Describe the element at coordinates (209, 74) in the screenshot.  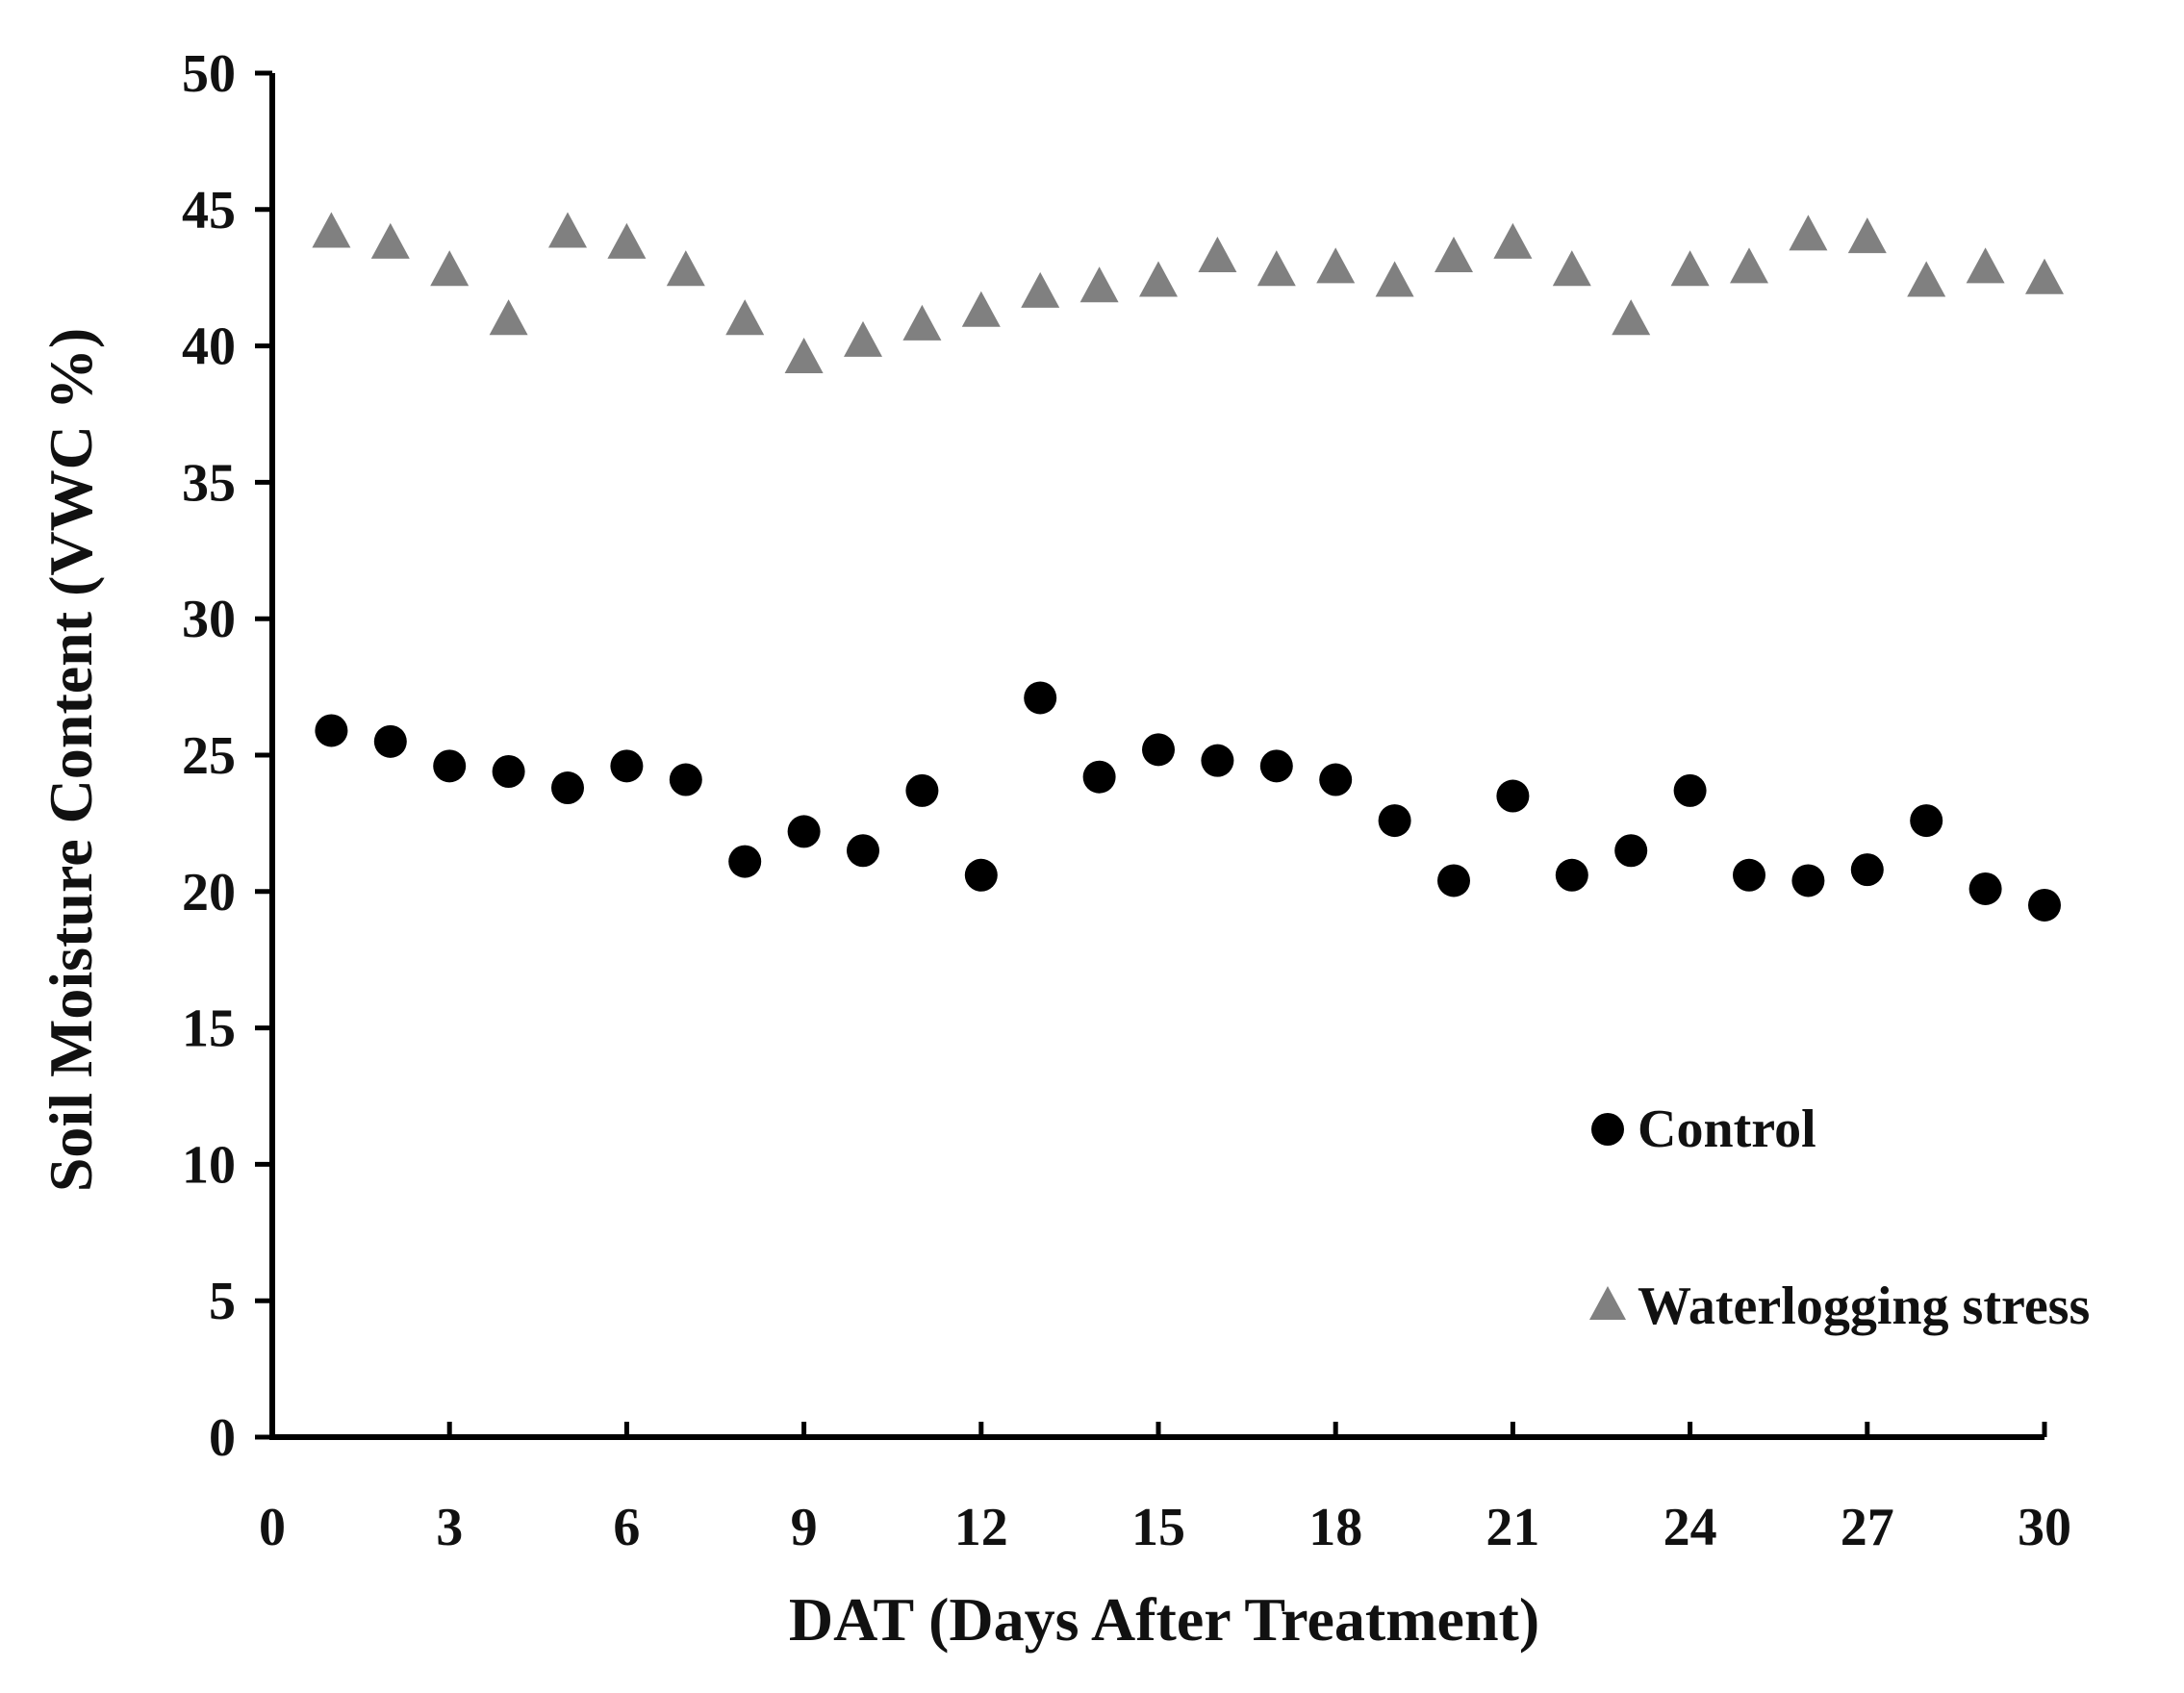
I see `y-tick-label: 50` at that location.